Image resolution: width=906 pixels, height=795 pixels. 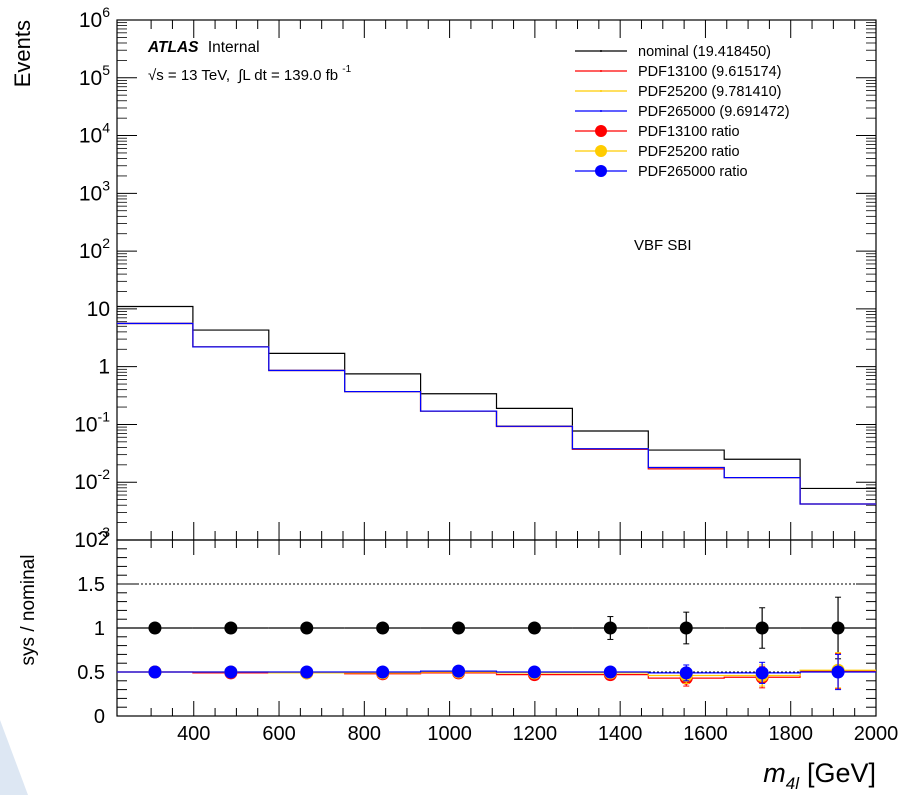 I want to click on main-y-tick-label: 10⁻², so click(x=92, y=480).